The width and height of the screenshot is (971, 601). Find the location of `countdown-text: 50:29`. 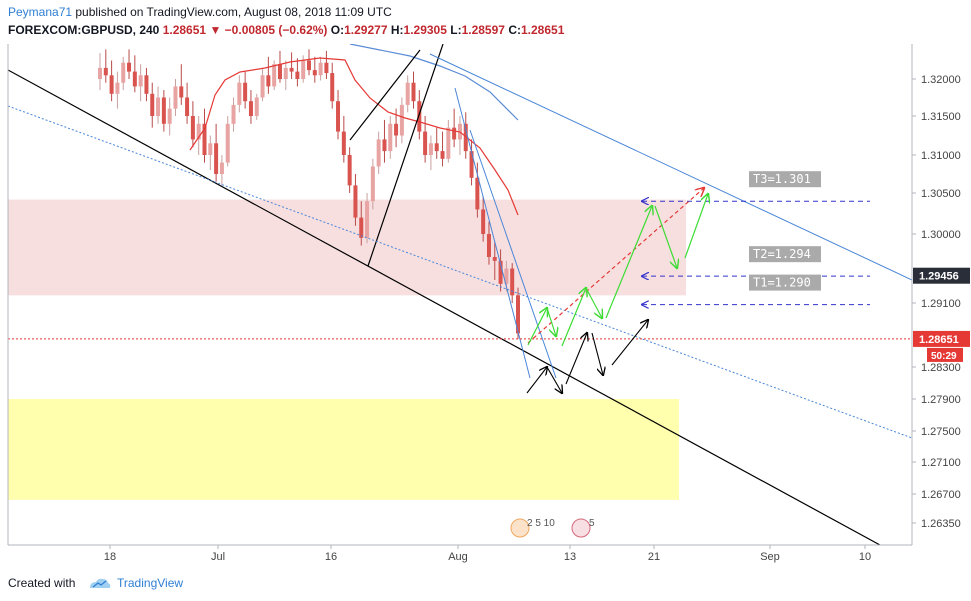

countdown-text: 50:29 is located at coordinates (944, 356).